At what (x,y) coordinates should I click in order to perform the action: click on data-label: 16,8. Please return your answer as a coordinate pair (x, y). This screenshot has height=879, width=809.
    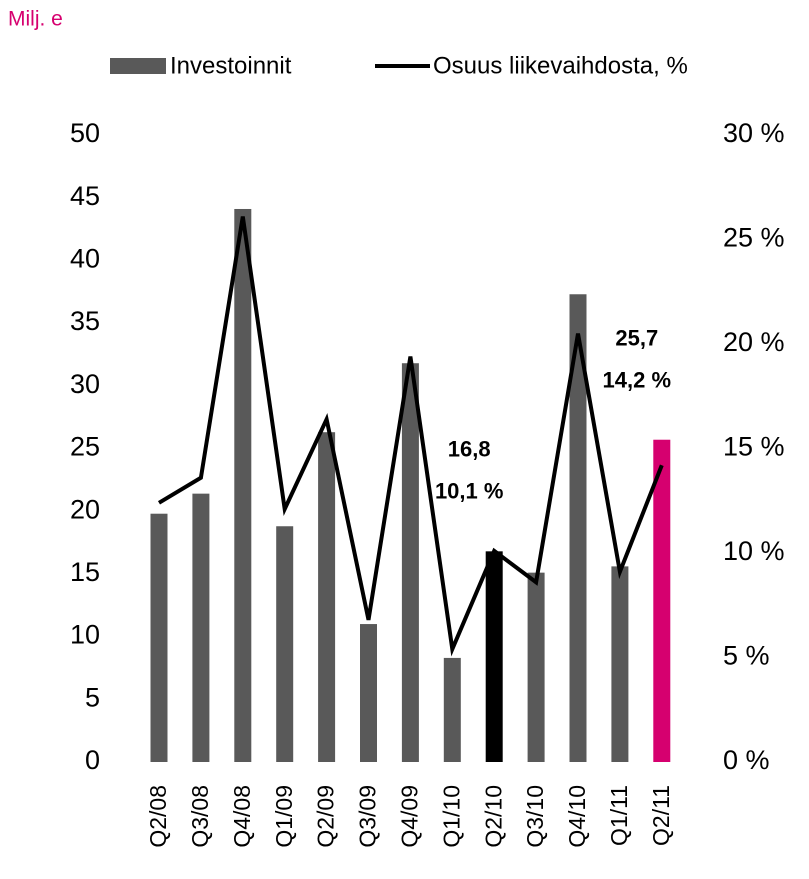
    Looking at the image, I should click on (469, 449).